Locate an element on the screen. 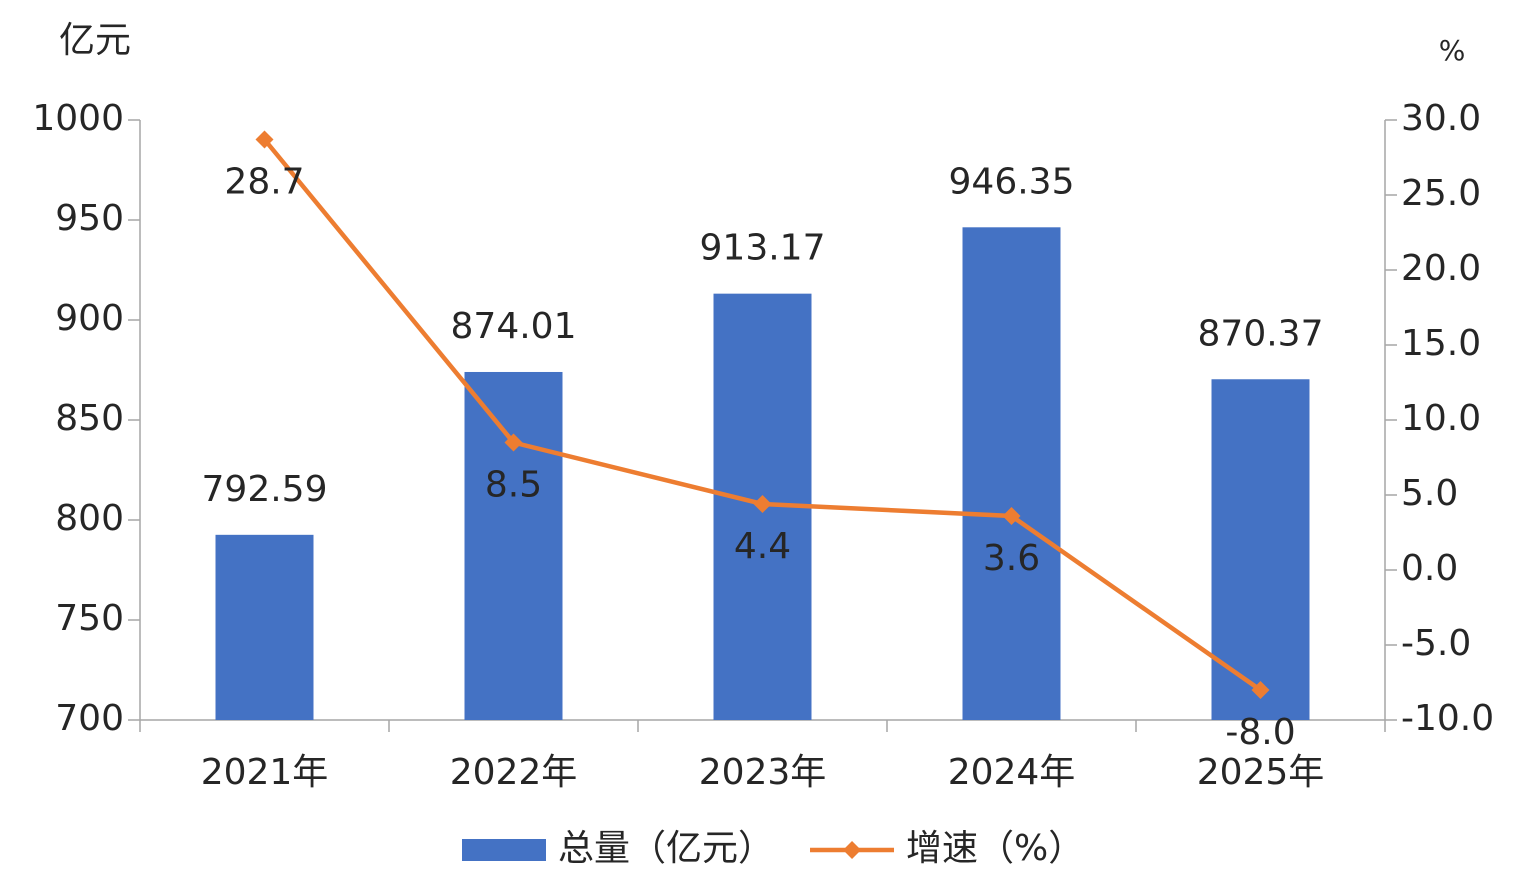 The height and width of the screenshot is (878, 1520). legend-label: 增速（%） is located at coordinates (995, 848).